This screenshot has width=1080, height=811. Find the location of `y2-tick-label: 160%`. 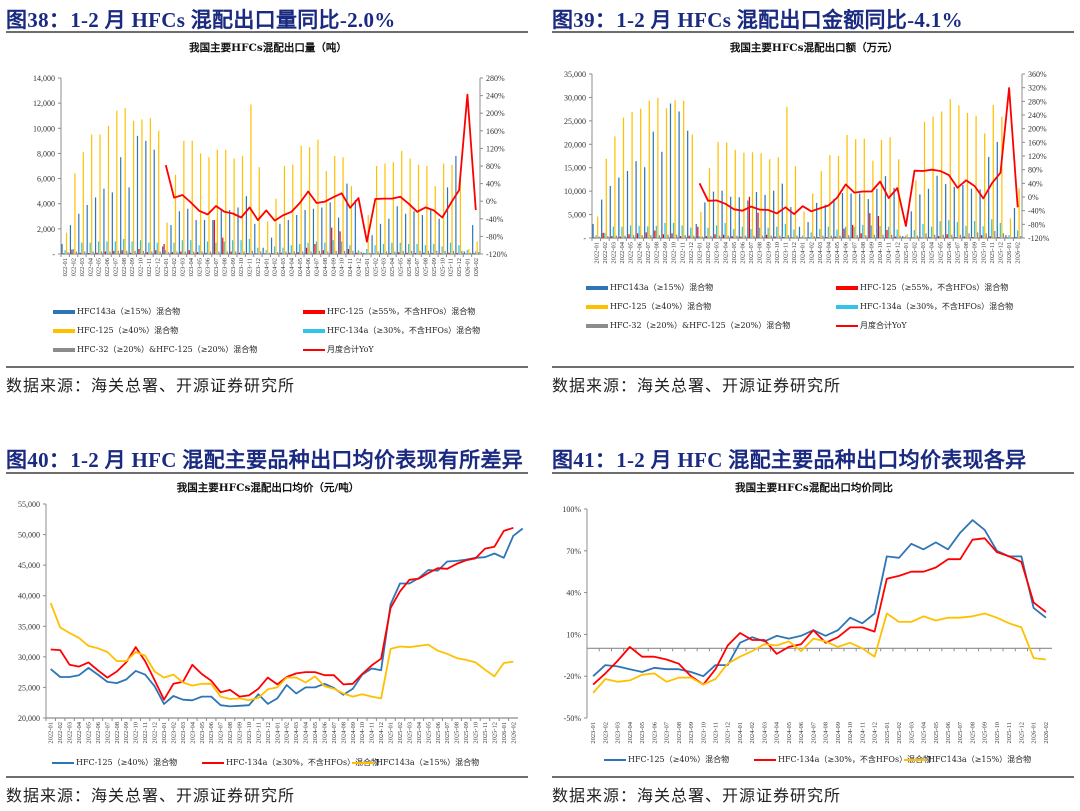

y2-tick-label: 160% is located at coordinates (1037, 142).